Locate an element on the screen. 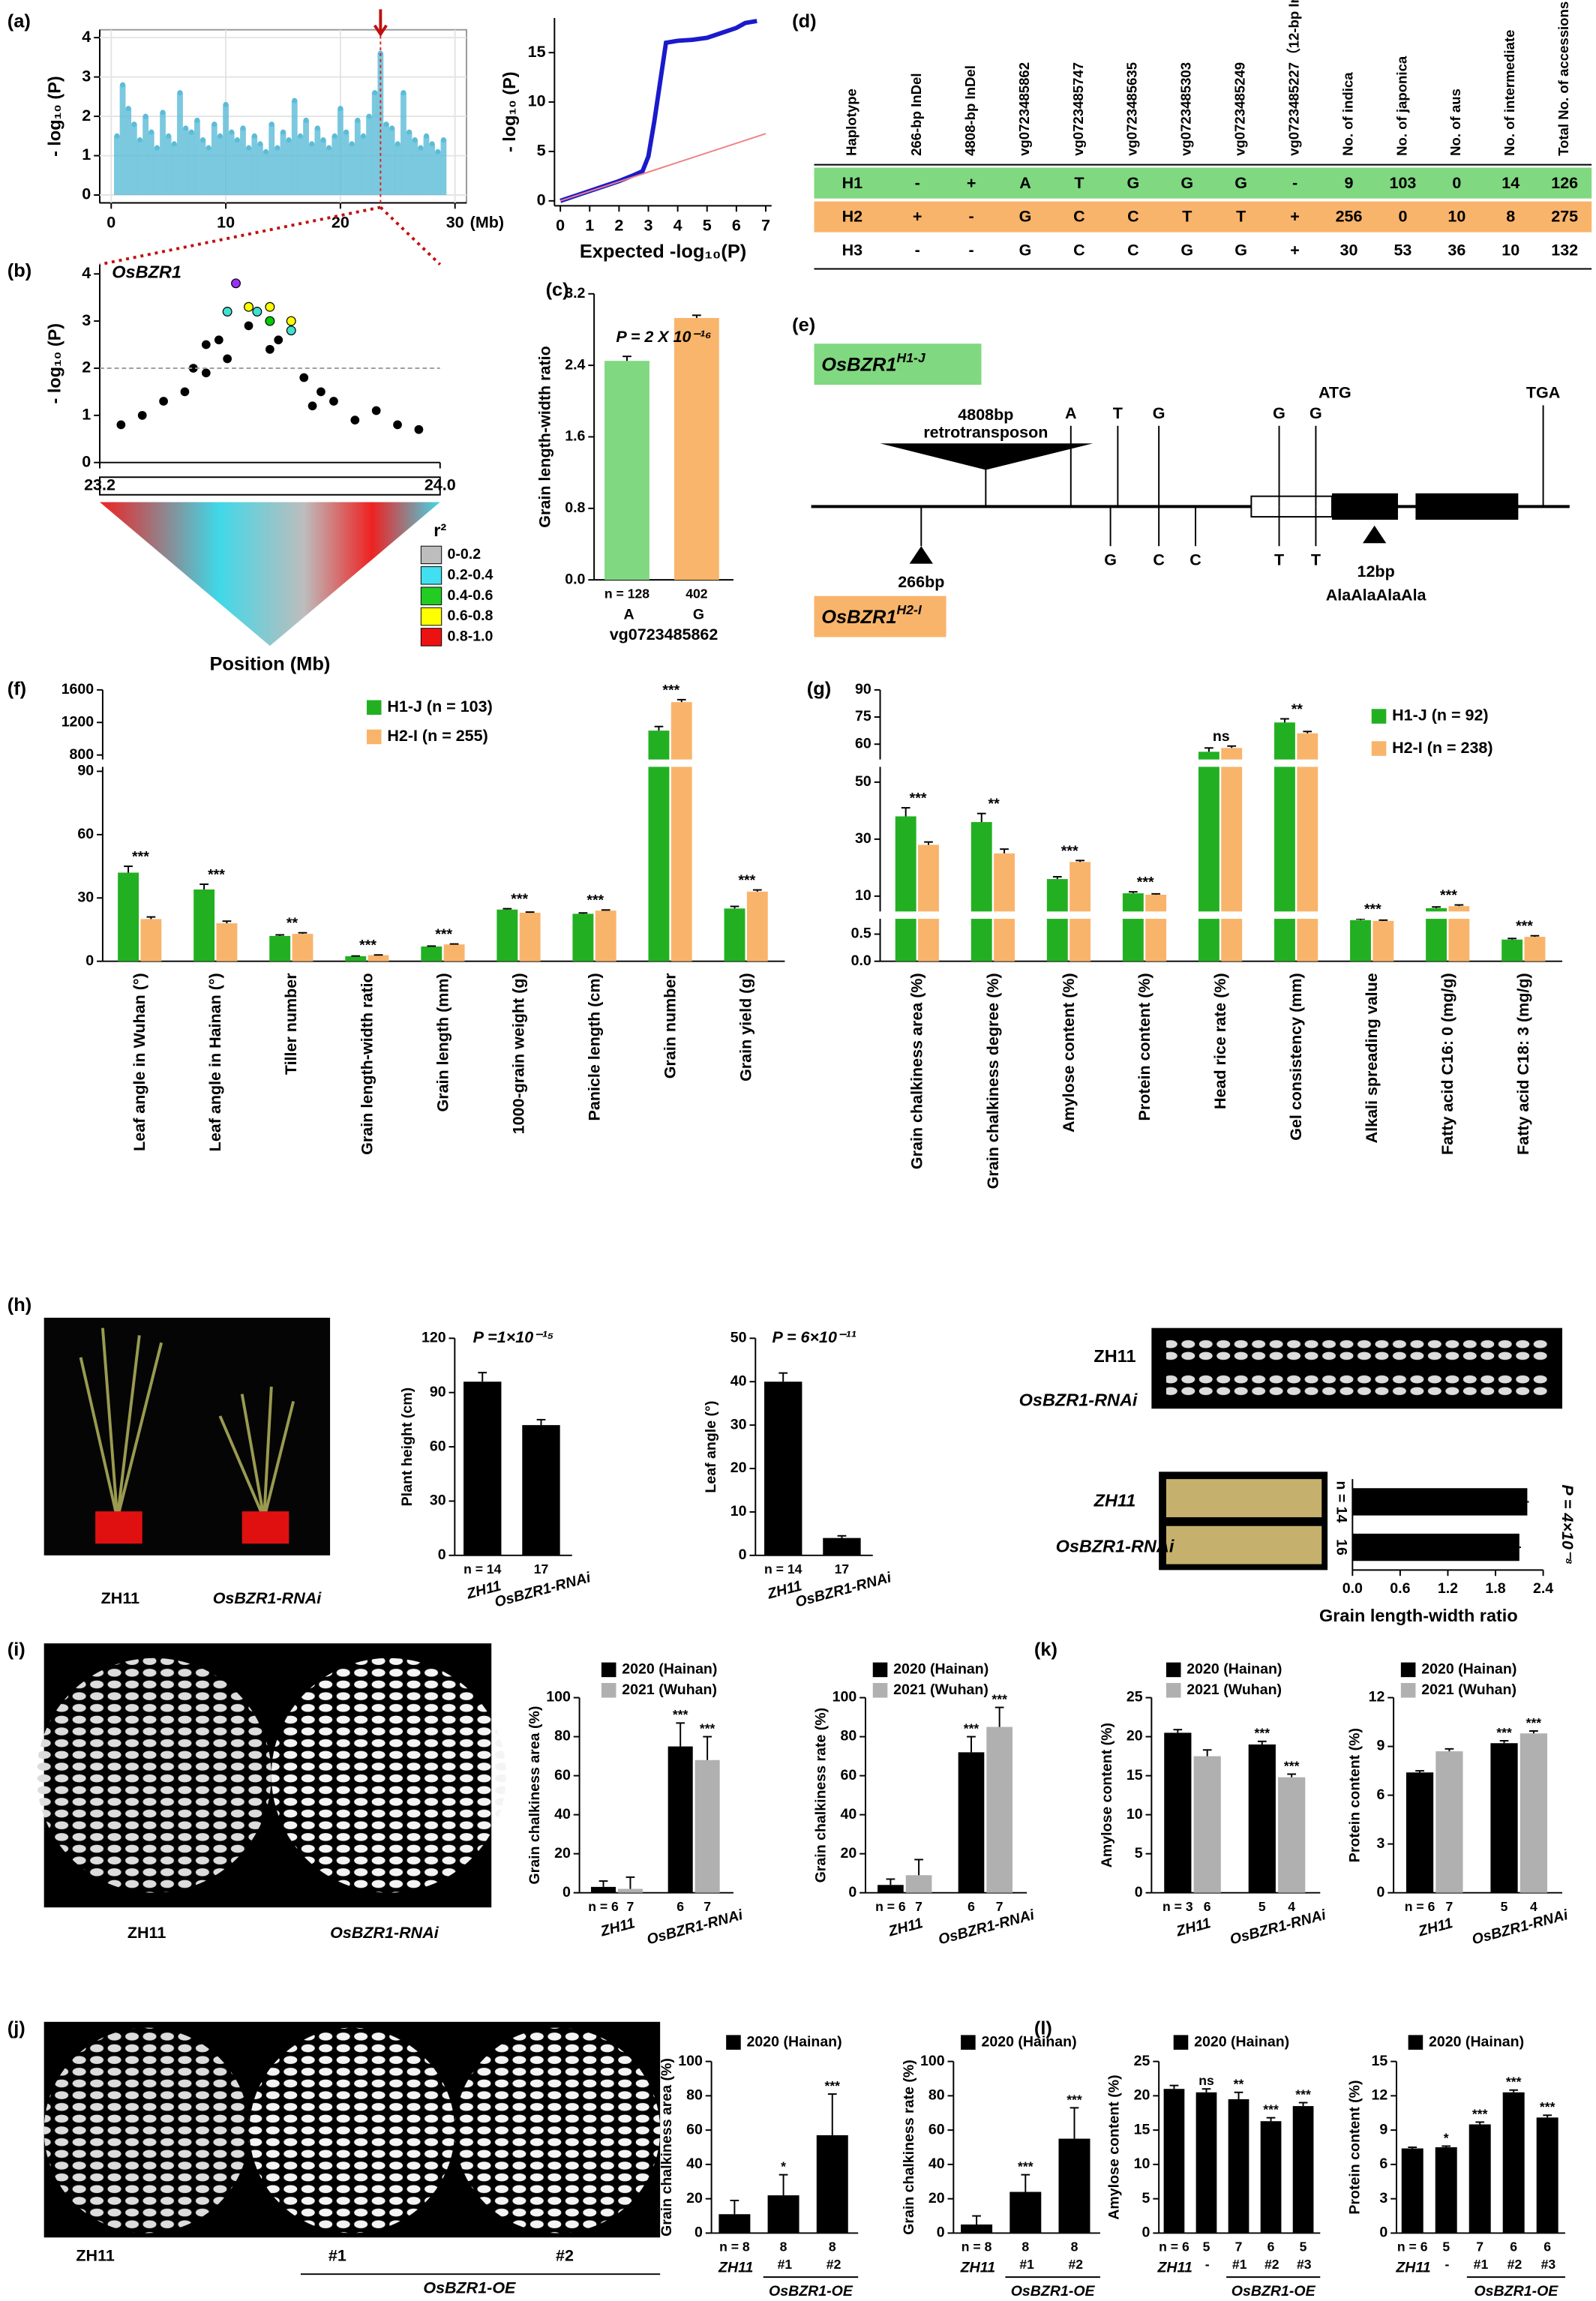 The width and height of the screenshot is (1596, 2301). x-tick-label: A is located at coordinates (629, 614).